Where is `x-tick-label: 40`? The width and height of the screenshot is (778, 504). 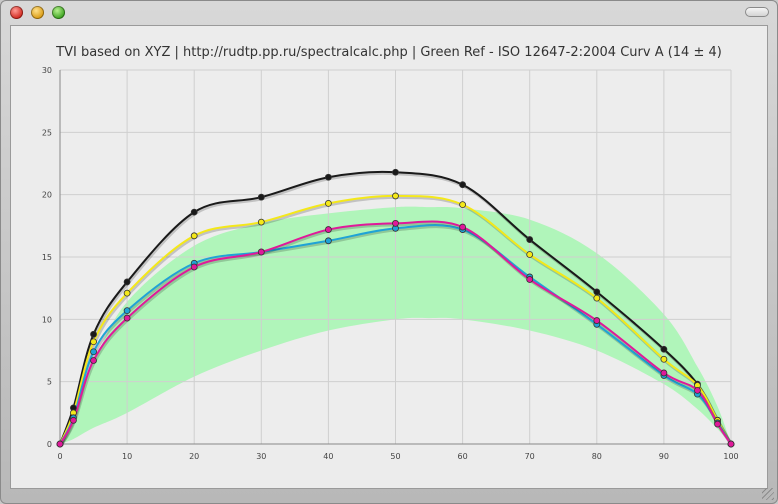
x-tick-label: 40 is located at coordinates (328, 456).